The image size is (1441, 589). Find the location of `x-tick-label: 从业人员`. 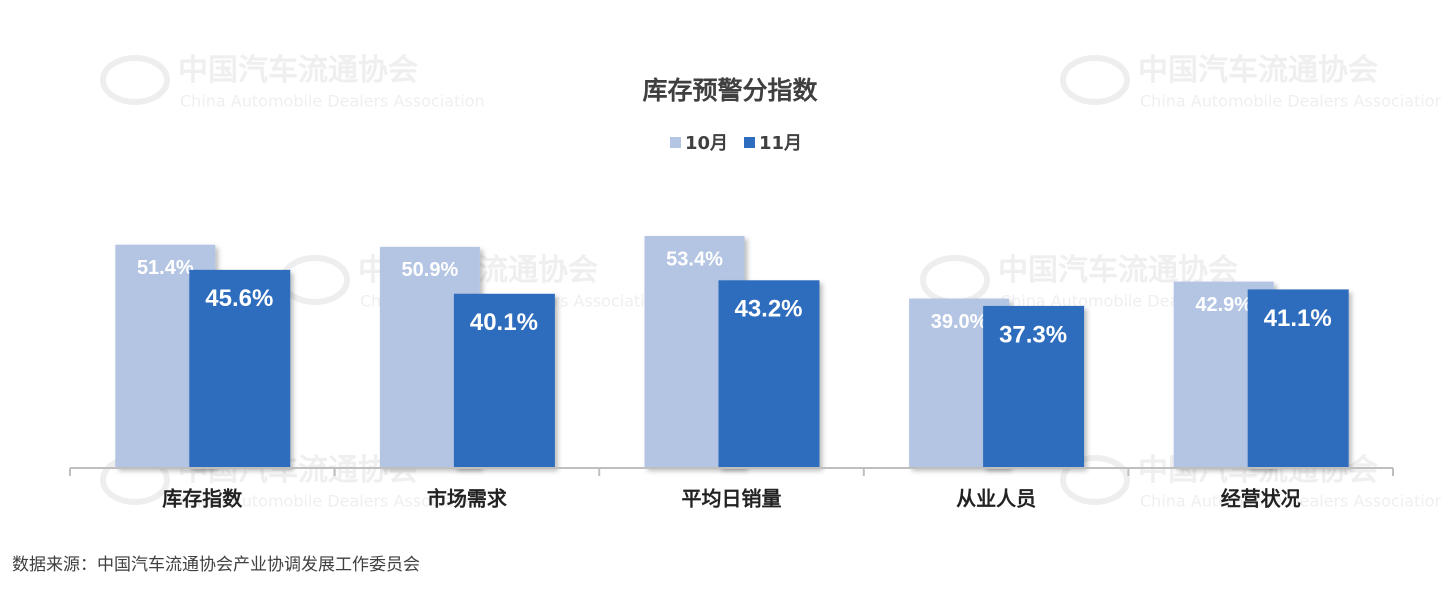

x-tick-label: 从业人员 is located at coordinates (996, 499).